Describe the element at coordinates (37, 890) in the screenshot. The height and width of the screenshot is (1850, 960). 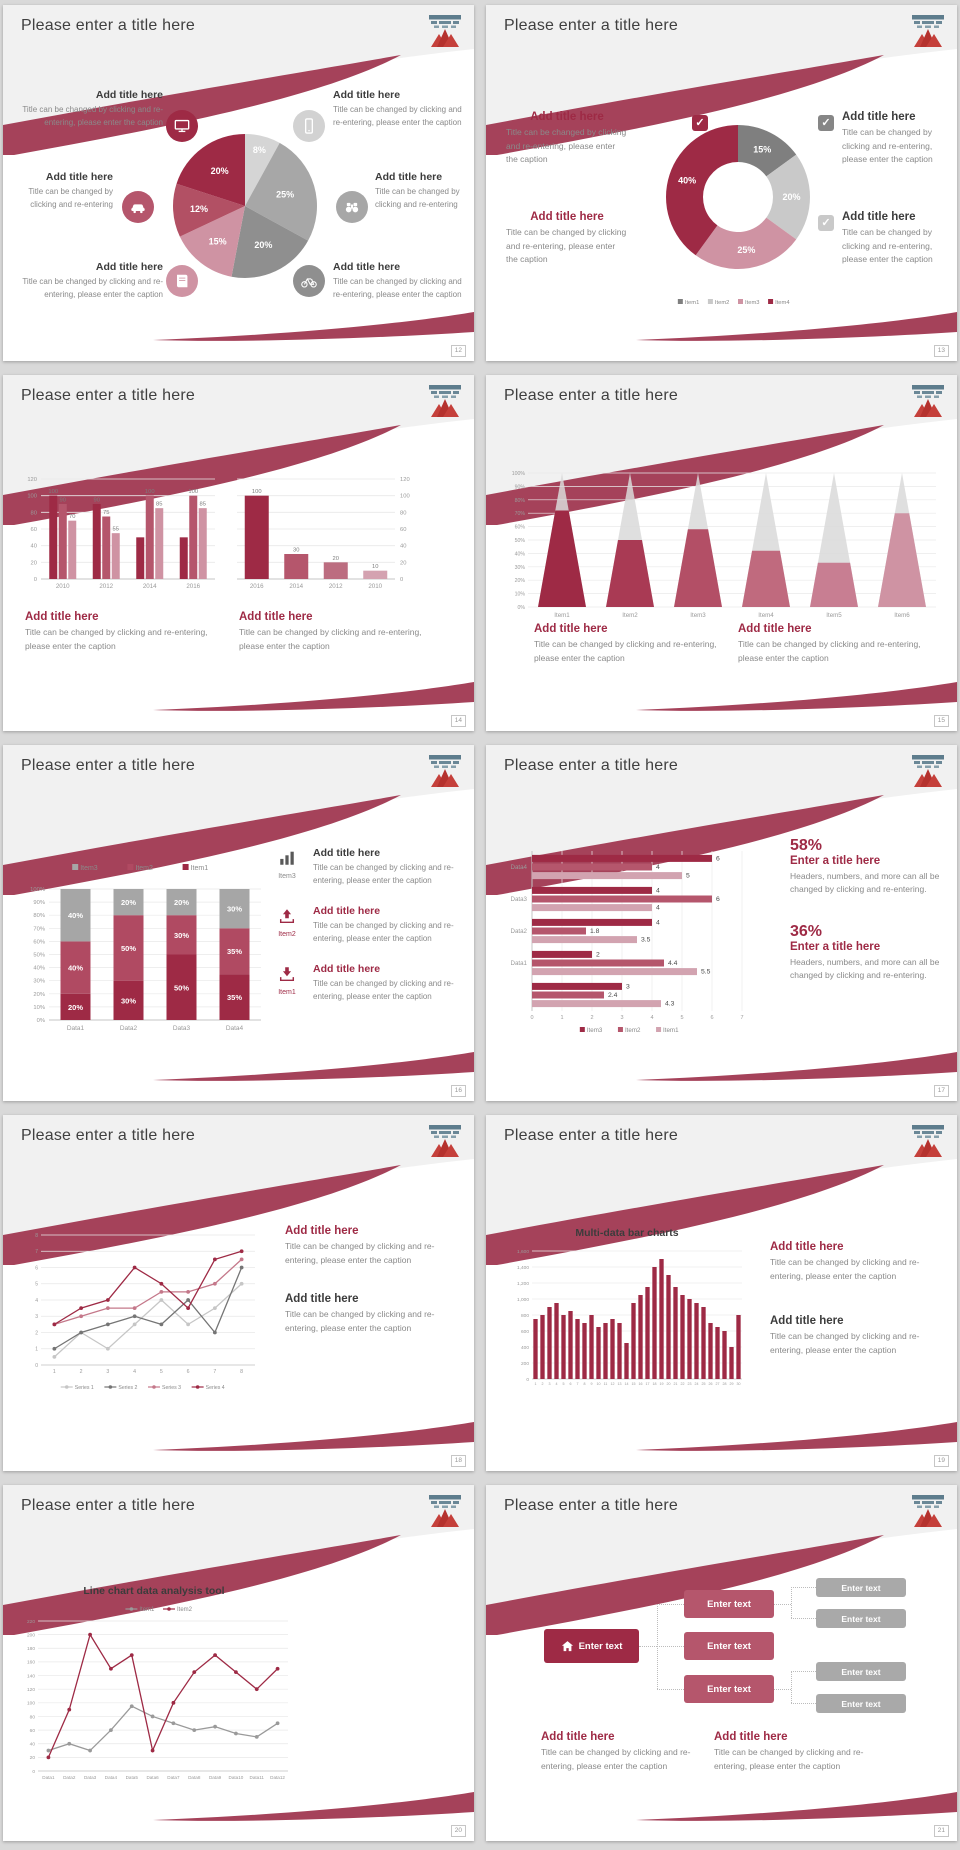
I see `svg-text: 100%` at that location.